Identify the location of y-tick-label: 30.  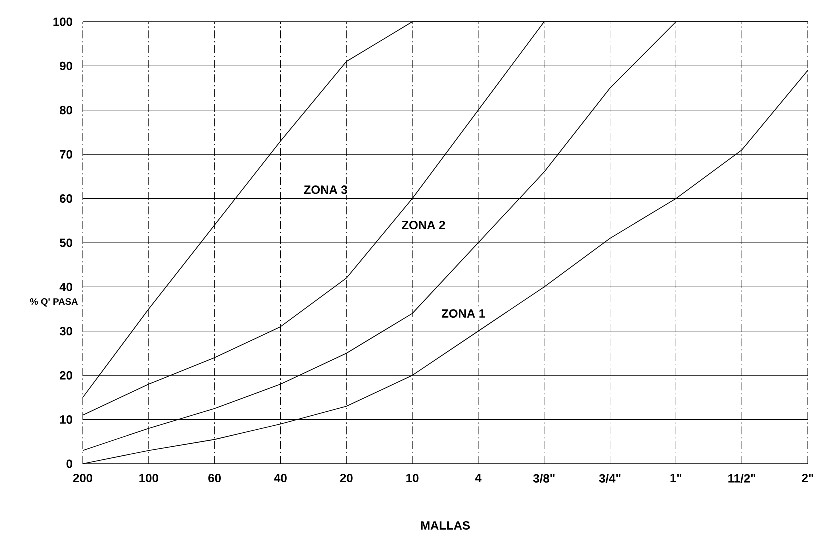
(66, 331).